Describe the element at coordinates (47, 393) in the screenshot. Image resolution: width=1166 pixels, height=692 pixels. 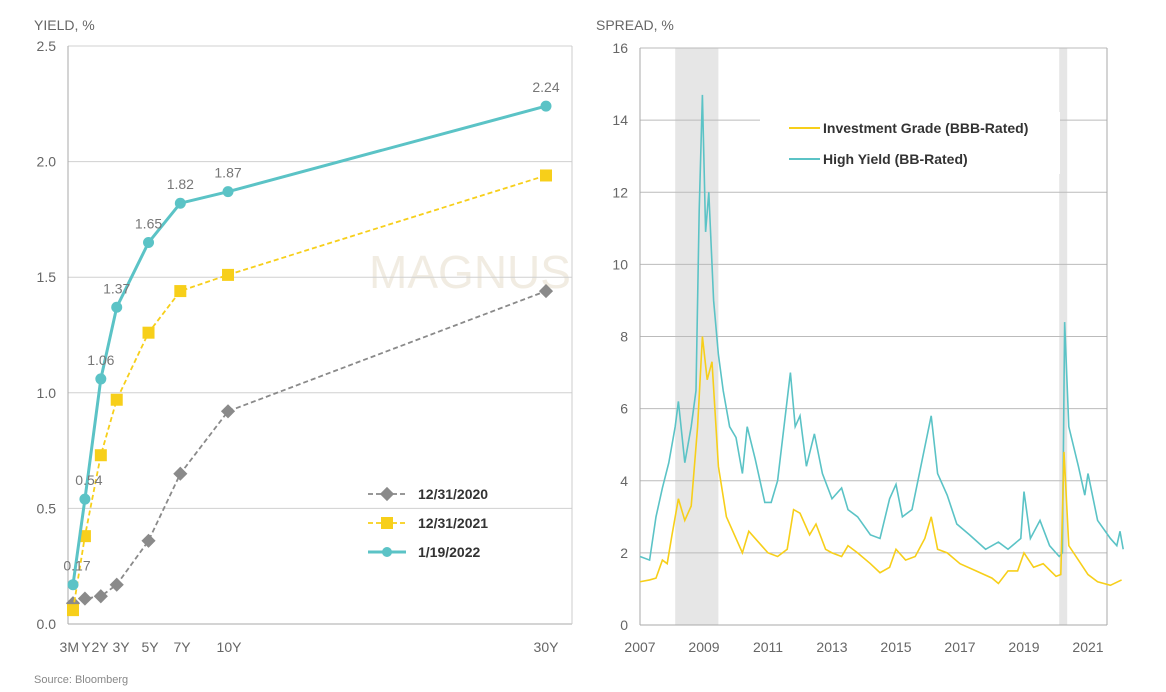
I see `y-tick-label: 1.0` at that location.